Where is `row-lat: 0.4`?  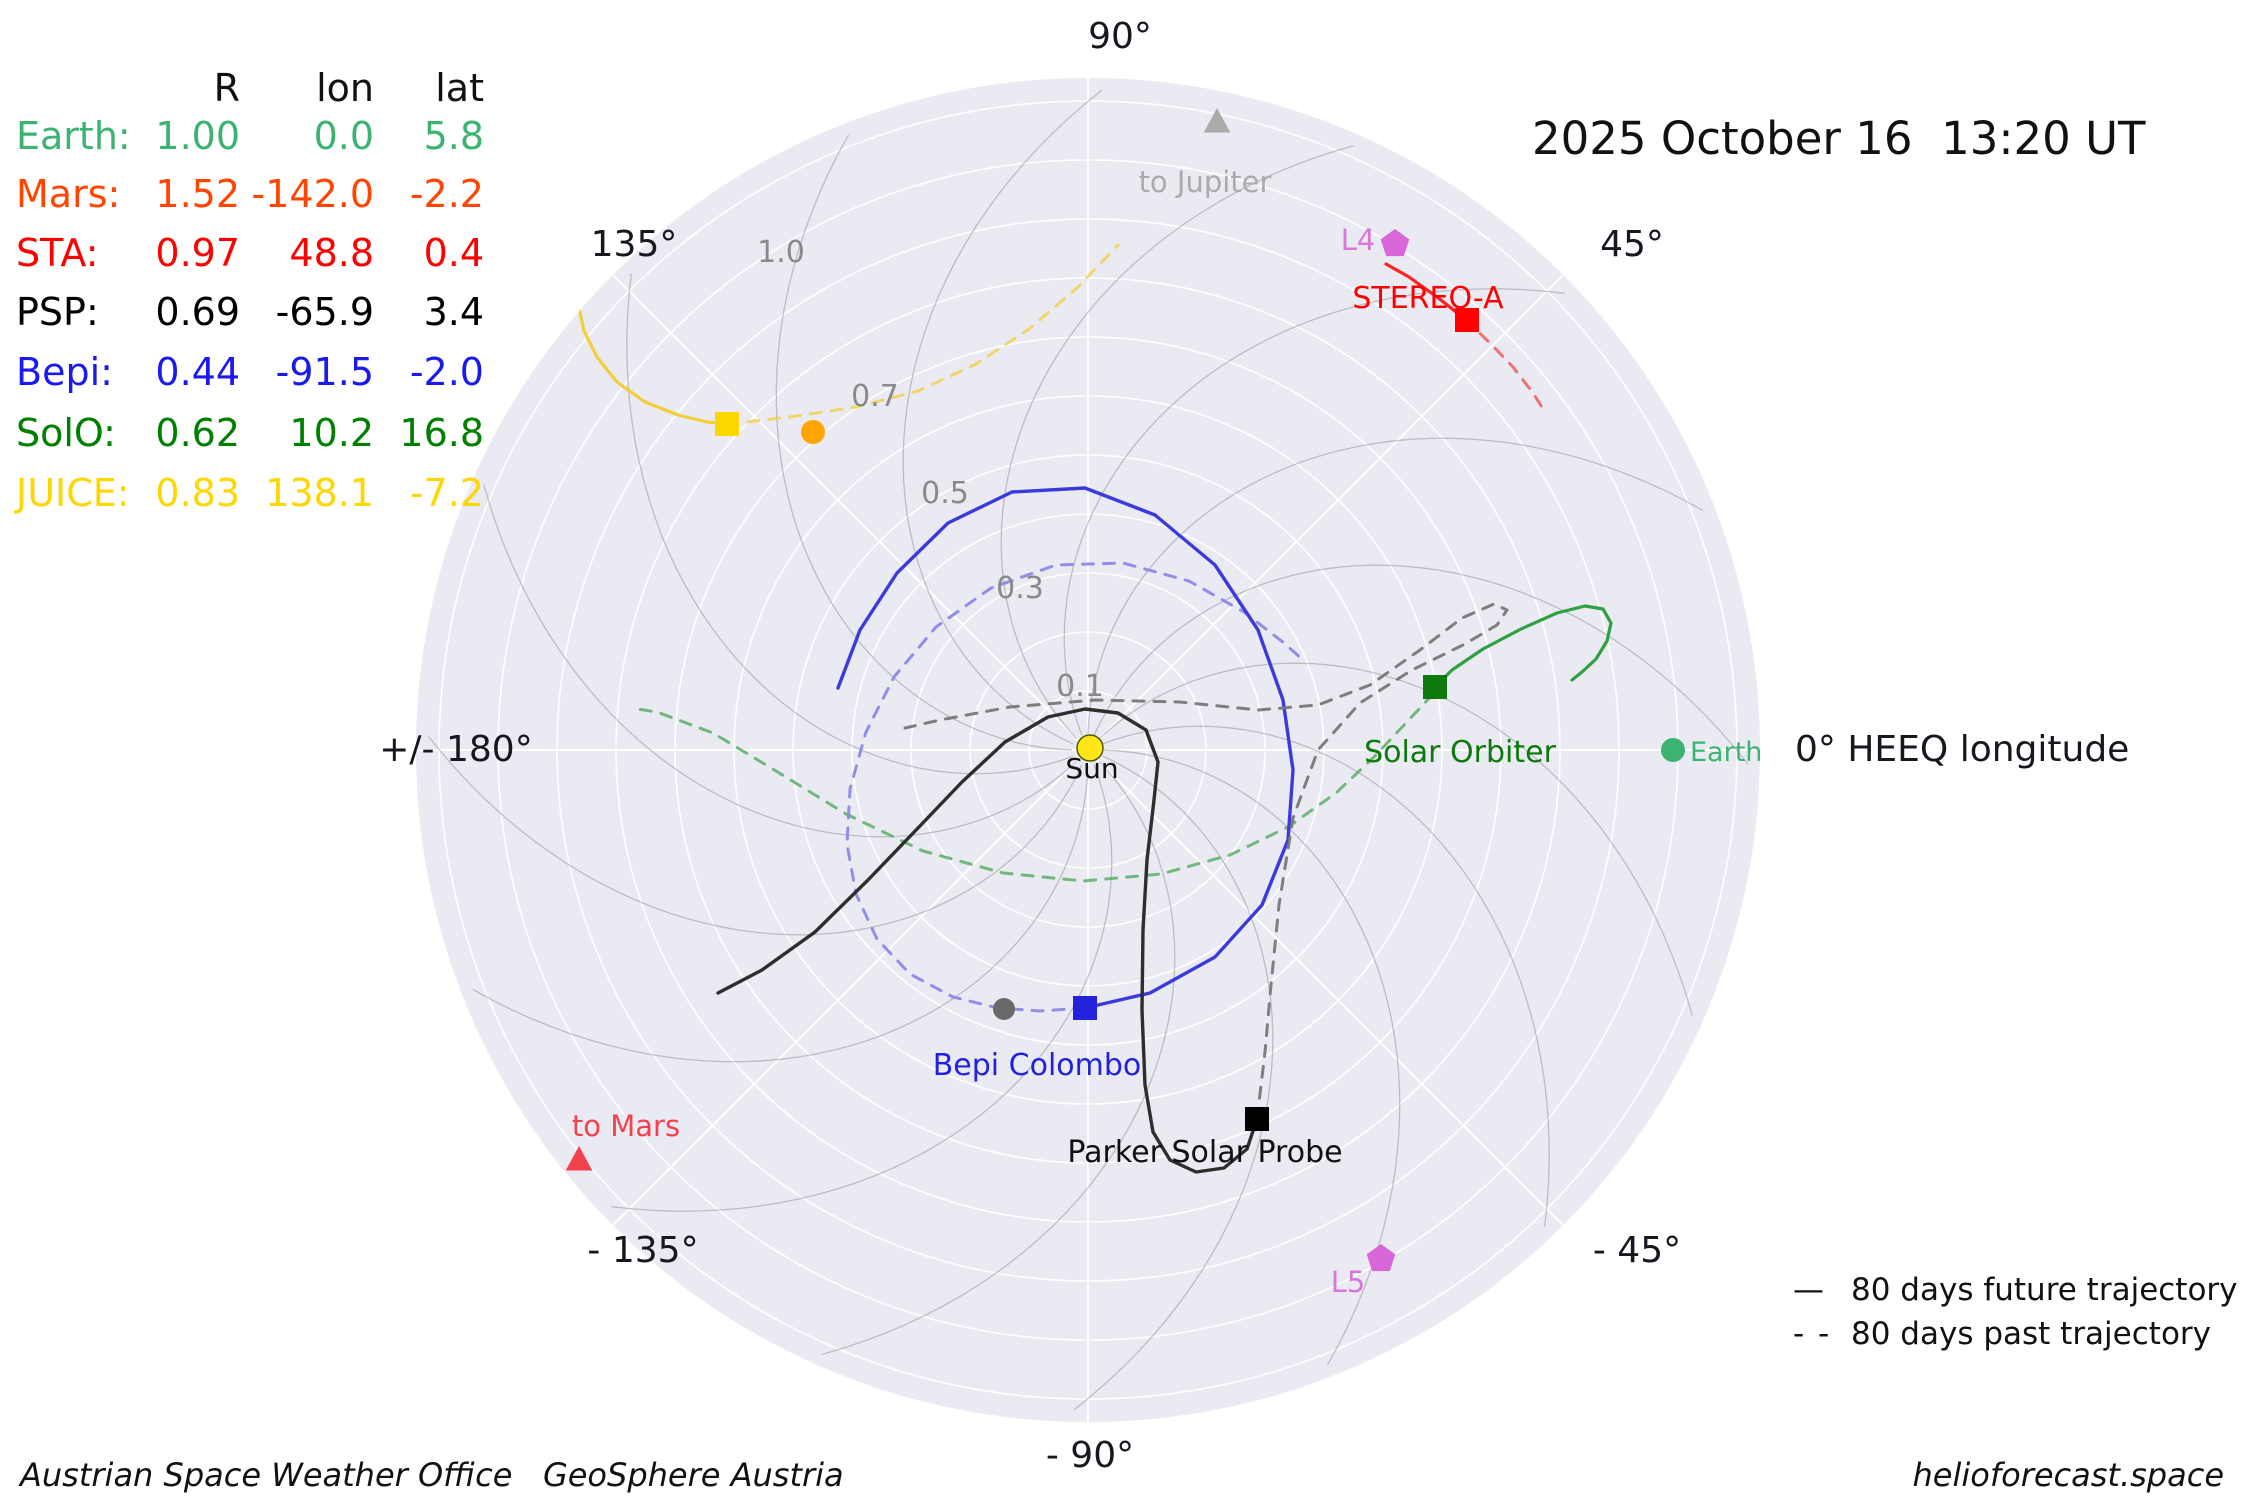
row-lat: 0.4 is located at coordinates (453, 253).